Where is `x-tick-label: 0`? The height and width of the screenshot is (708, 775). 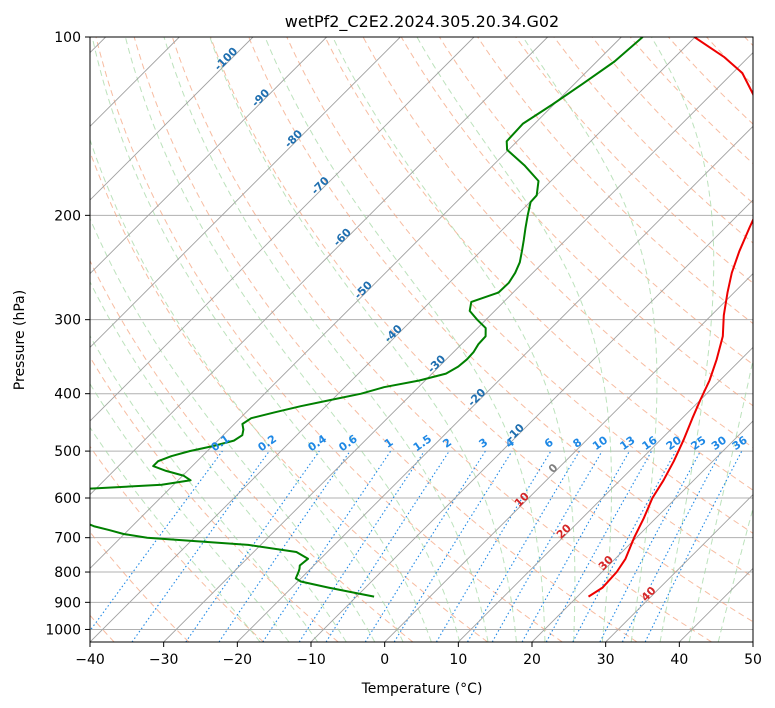 x-tick-label: 0 is located at coordinates (384, 660).